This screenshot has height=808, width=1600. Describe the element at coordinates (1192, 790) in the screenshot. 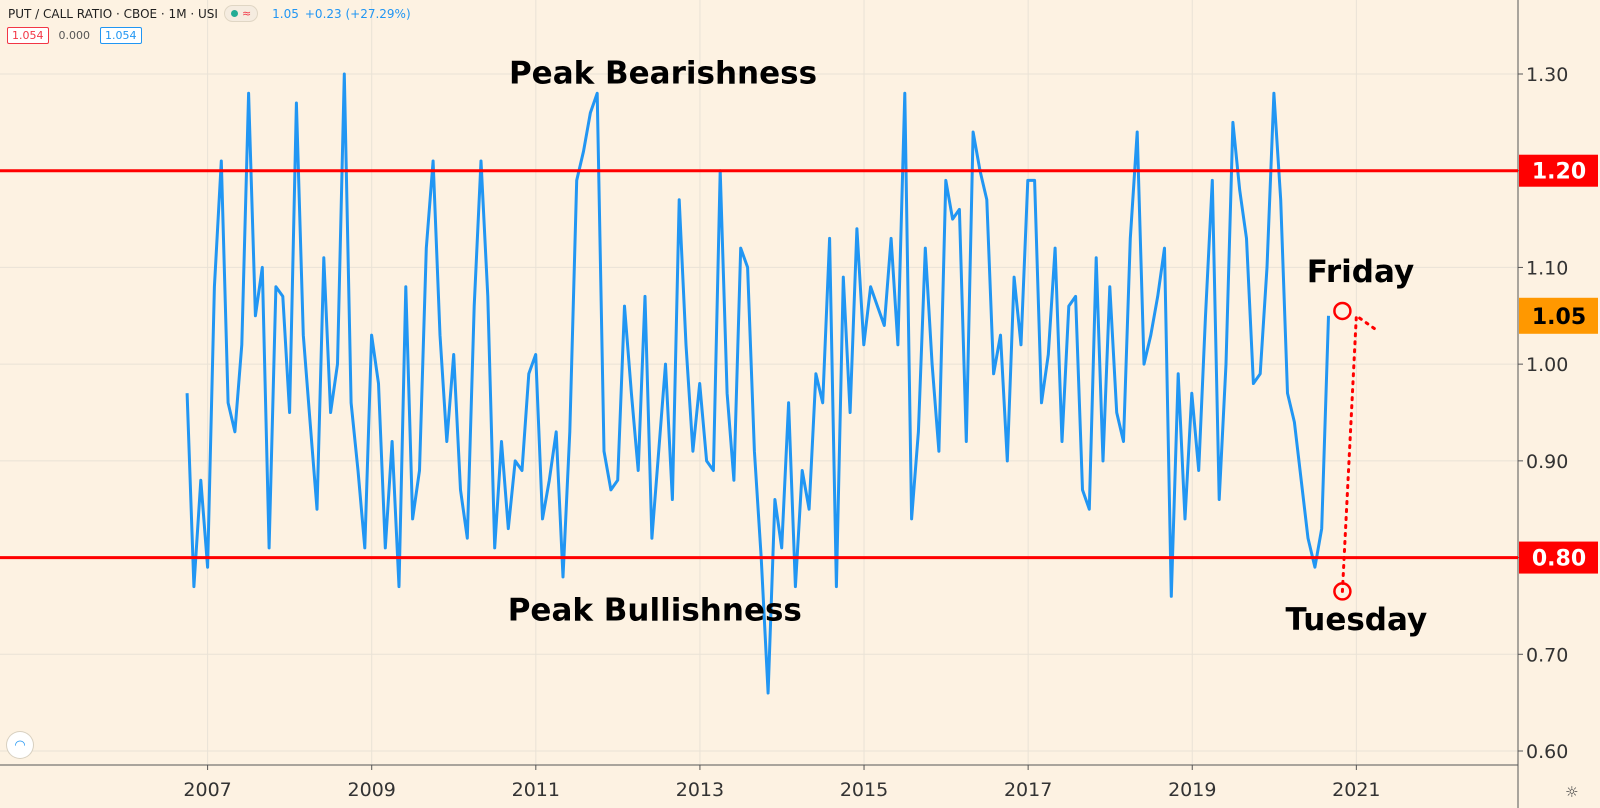

I see `x-tick-label: 2019` at that location.